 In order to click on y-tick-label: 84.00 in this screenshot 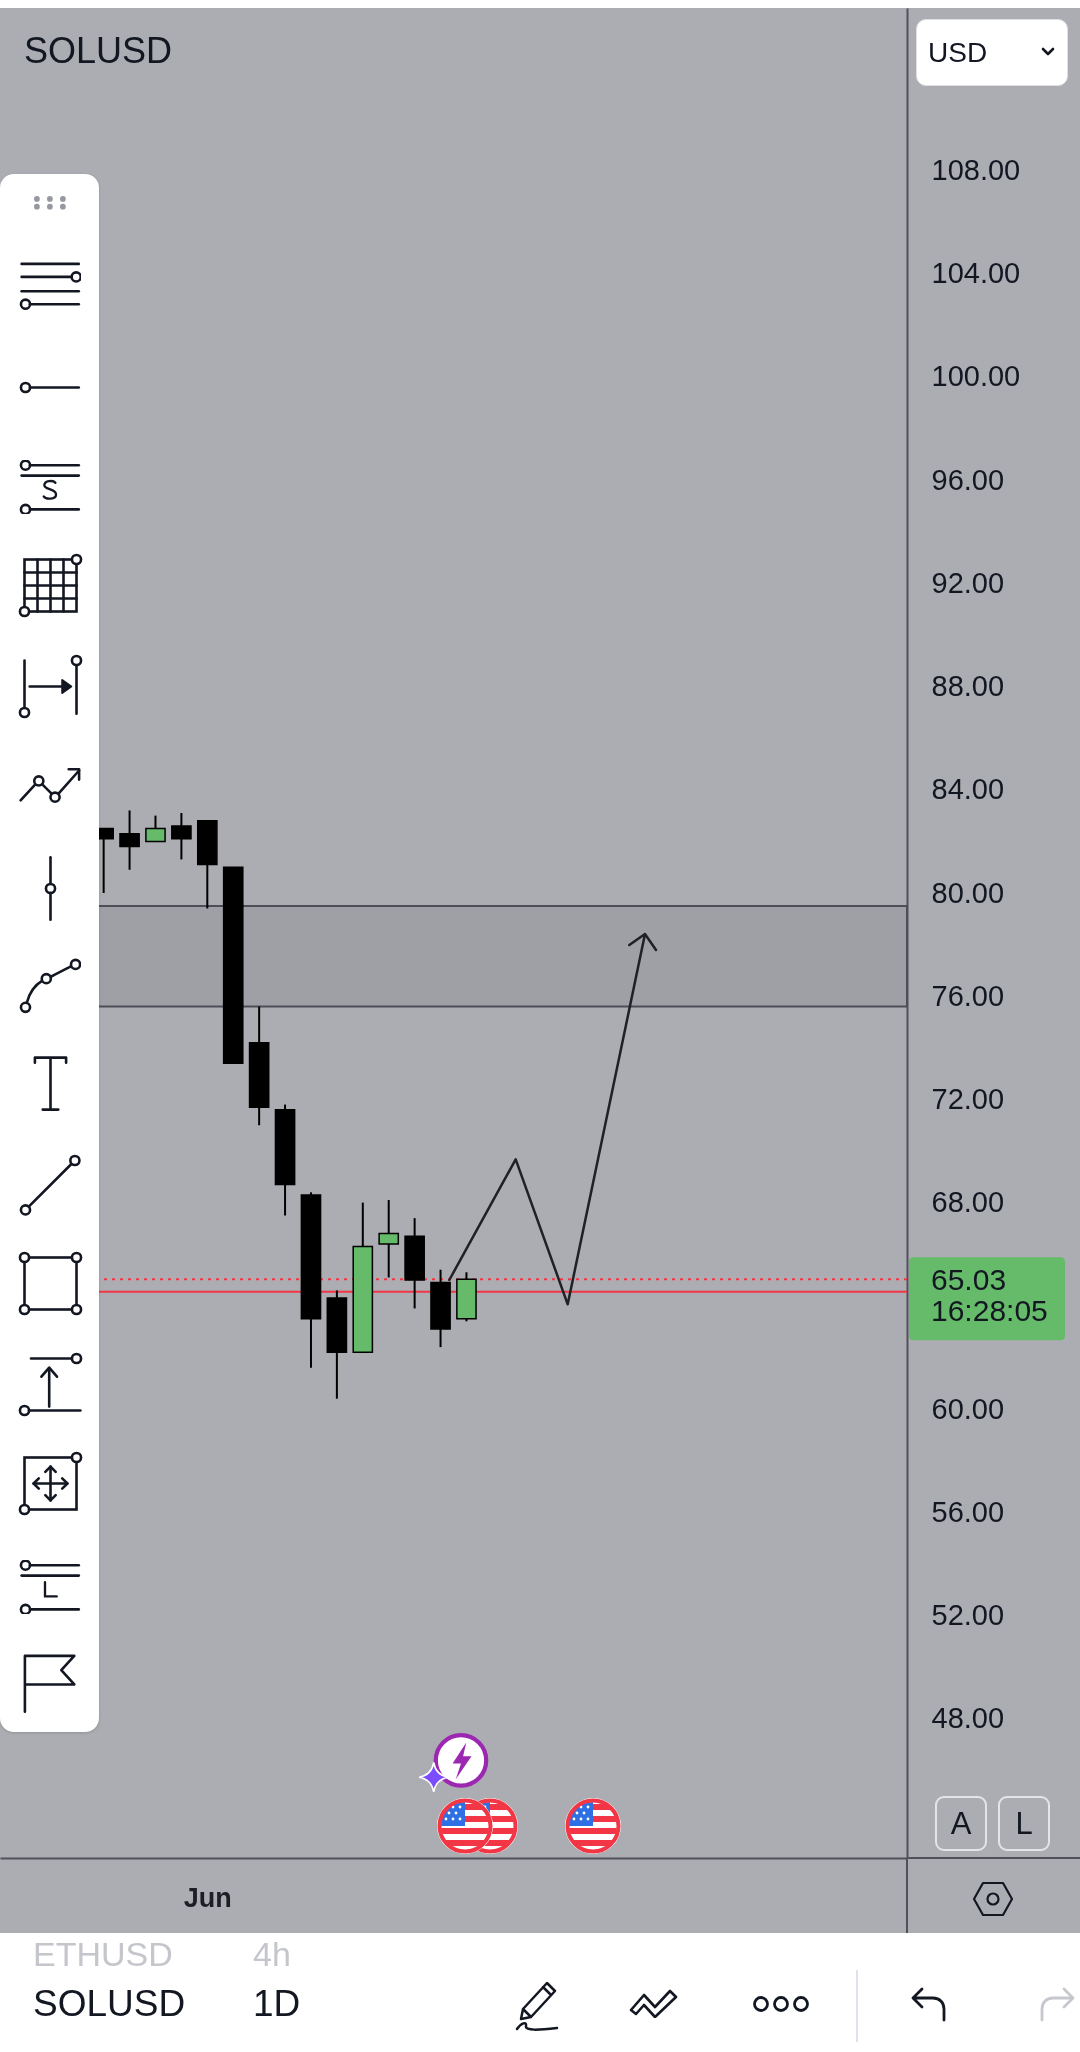, I will do `click(968, 789)`.